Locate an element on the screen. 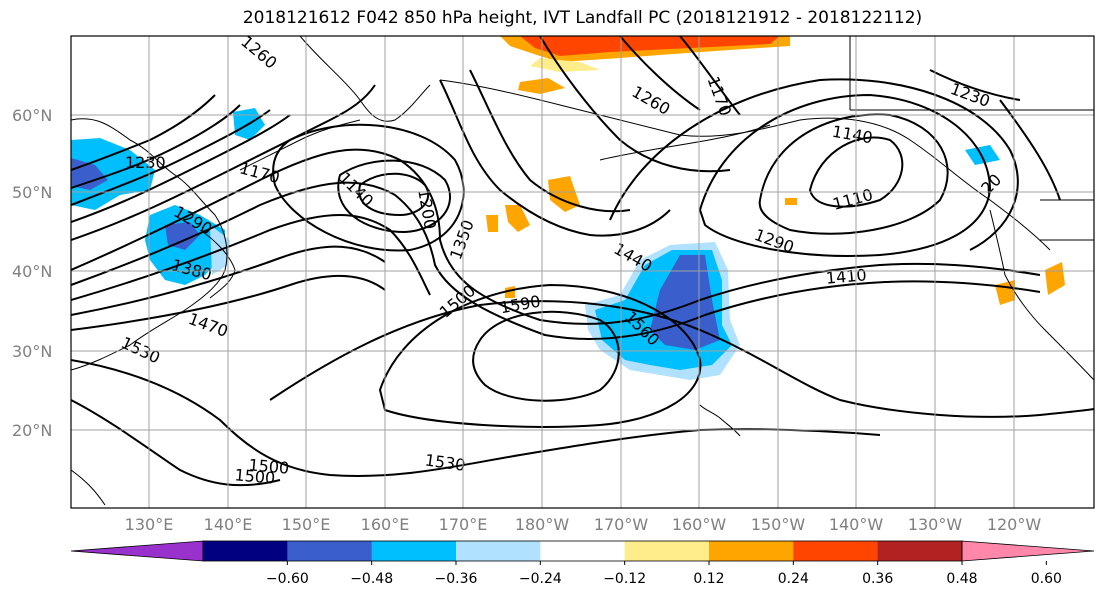 This screenshot has height=601, width=1105. latitude-labels: 60°N 50°N 40°N 30°N 20°N is located at coordinates (32, 273).